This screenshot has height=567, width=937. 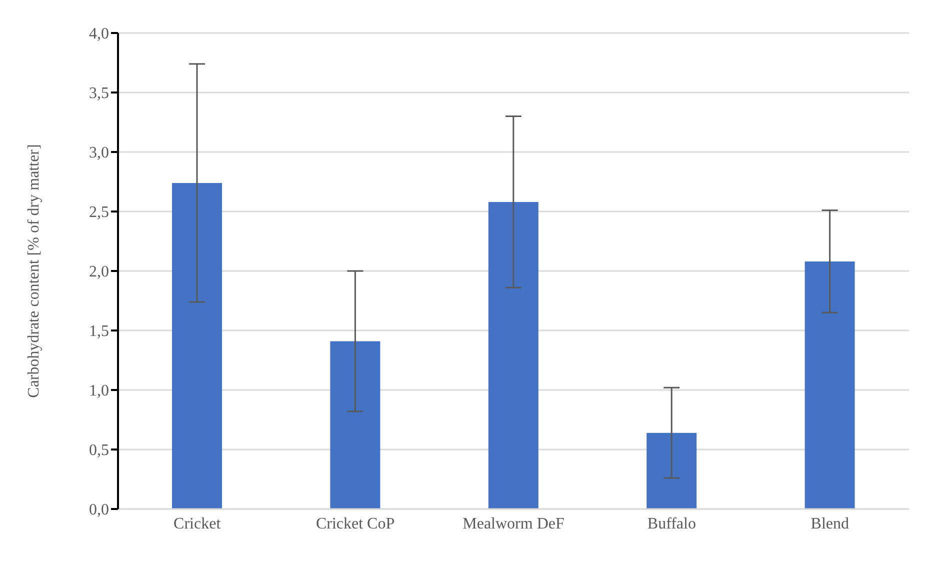 What do you see at coordinates (99, 451) in the screenshot?
I see `y-tick-label: 0,5` at bounding box center [99, 451].